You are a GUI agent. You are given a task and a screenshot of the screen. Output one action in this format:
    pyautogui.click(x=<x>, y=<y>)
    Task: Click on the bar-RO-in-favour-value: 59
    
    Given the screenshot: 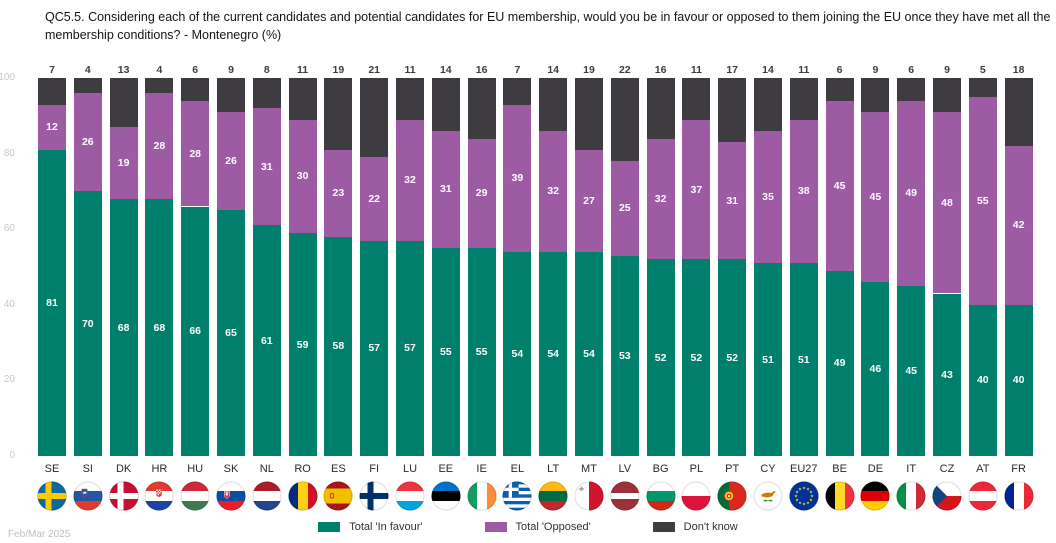 What is the action you would take?
    pyautogui.click(x=302, y=344)
    